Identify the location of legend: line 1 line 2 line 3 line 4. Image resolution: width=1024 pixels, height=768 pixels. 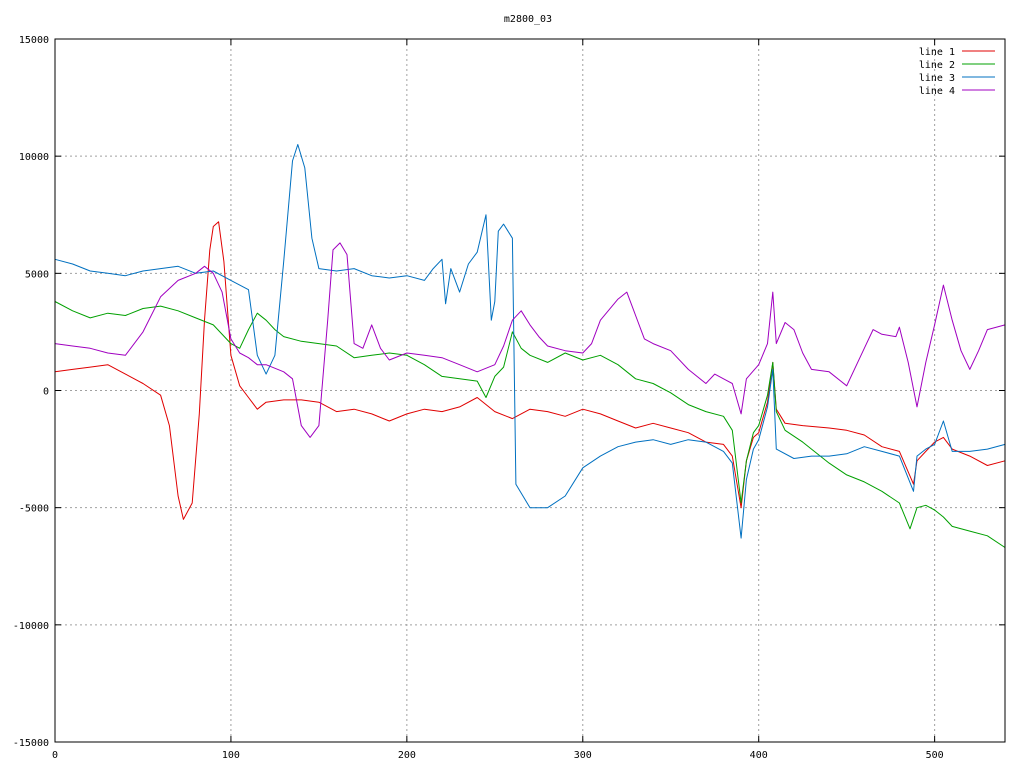
(957, 72).